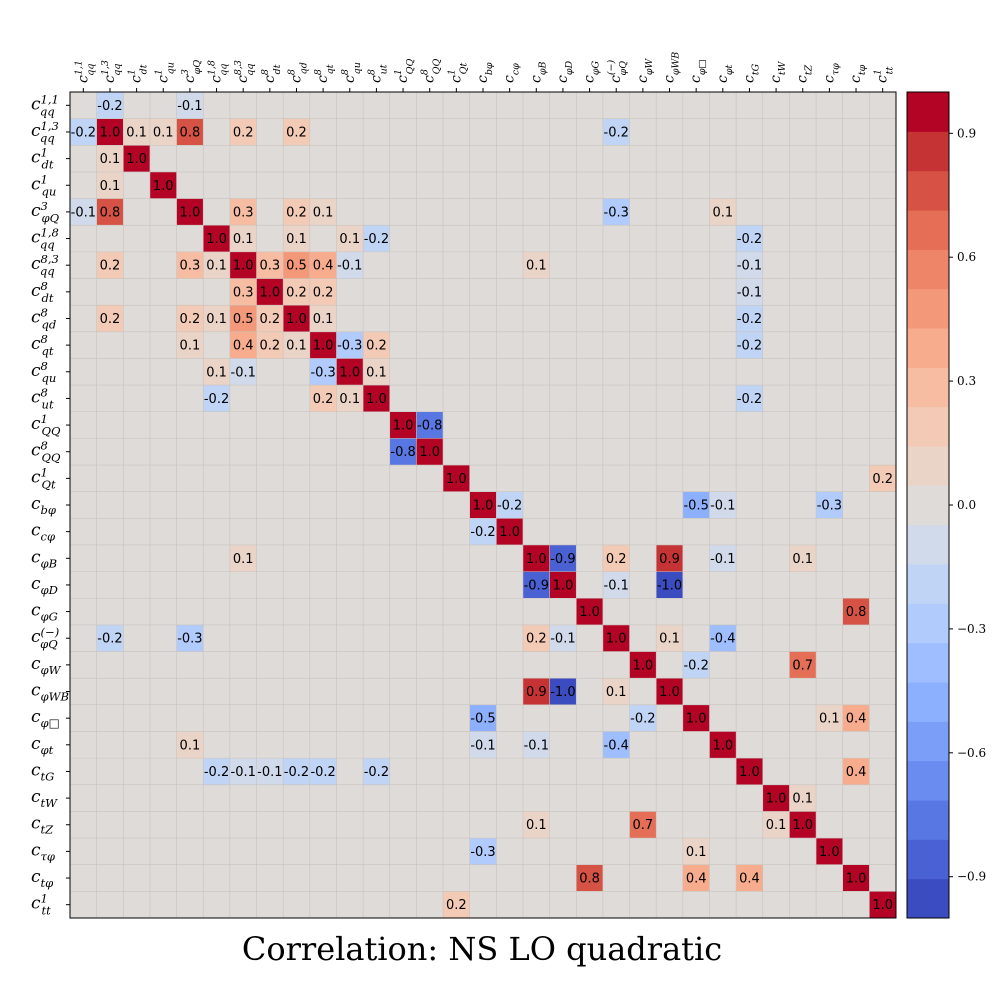  What do you see at coordinates (856, 612) in the screenshot?
I see `cell-value-label: 0.8` at bounding box center [856, 612].